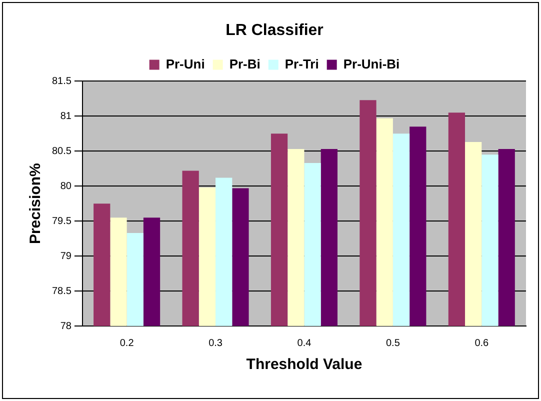 The width and height of the screenshot is (541, 401). Describe the element at coordinates (66, 116) in the screenshot. I see `y-tick-label: 81` at that location.